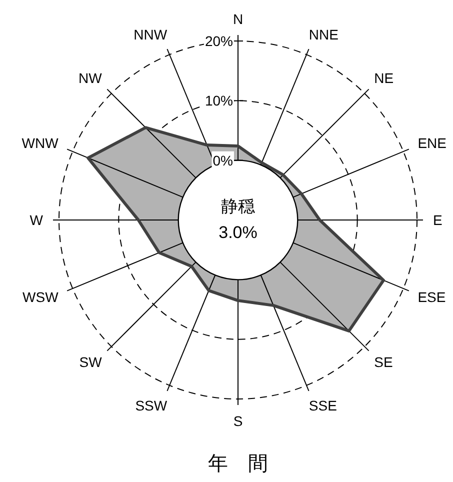  What do you see at coordinates (322, 406) in the screenshot?
I see `spoke-label: SSE` at bounding box center [322, 406].